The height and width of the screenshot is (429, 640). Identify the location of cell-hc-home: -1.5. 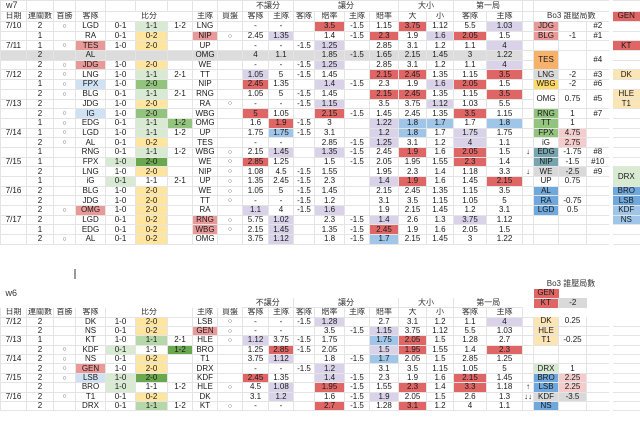
(357, 387).